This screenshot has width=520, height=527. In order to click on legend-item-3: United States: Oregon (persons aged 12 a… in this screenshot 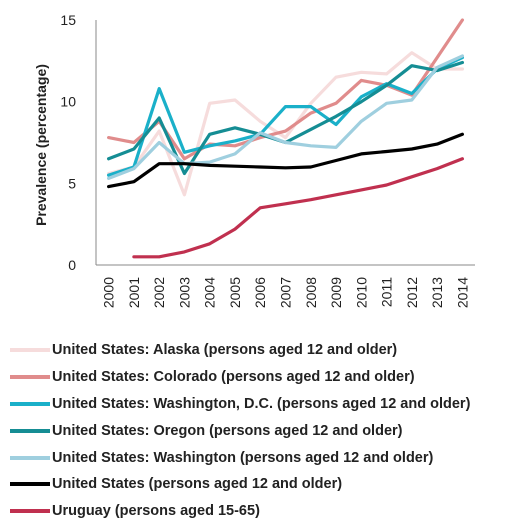, I will do `click(262, 430)`.